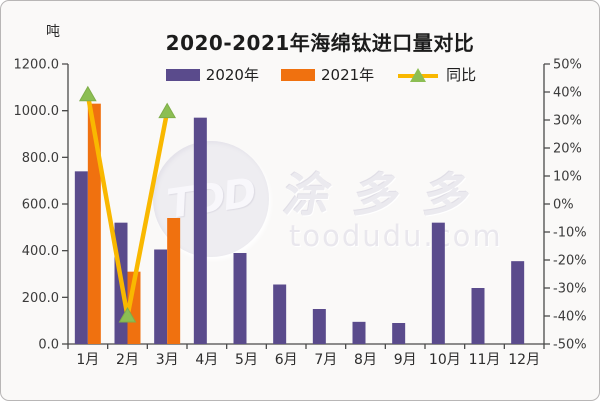  What do you see at coordinates (445, 360) in the screenshot?
I see `x-axis-category-label: 10月` at bounding box center [445, 360].